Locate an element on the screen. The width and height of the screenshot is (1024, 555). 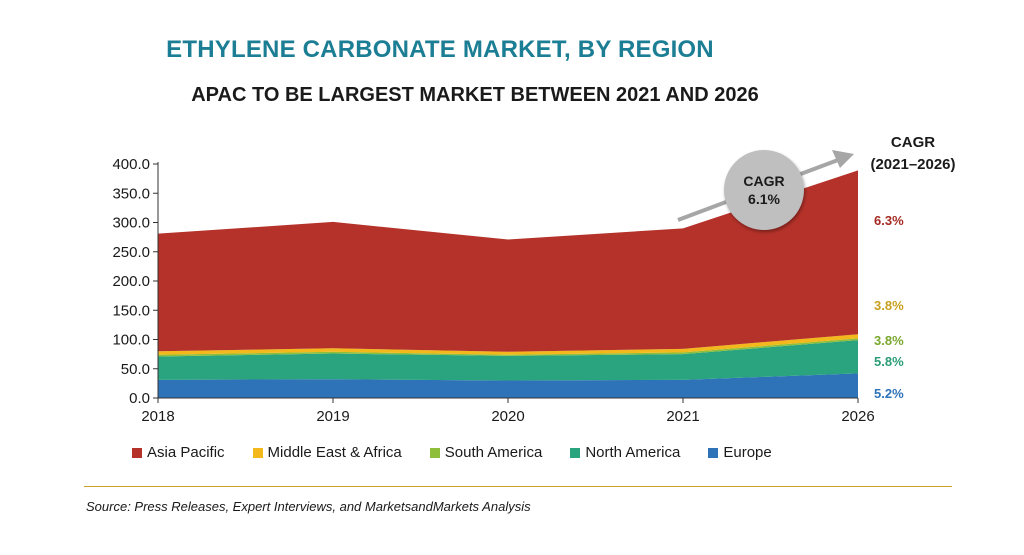
cagr-heading-line1: CAGR is located at coordinates (913, 142).